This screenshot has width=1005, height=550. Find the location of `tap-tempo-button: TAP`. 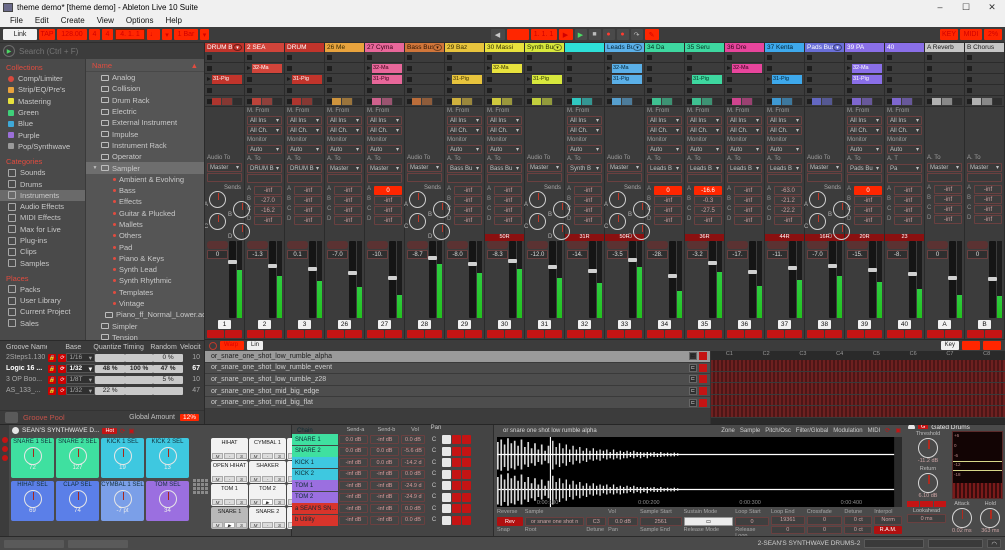

tap-tempo-button: TAP is located at coordinates (47, 34).